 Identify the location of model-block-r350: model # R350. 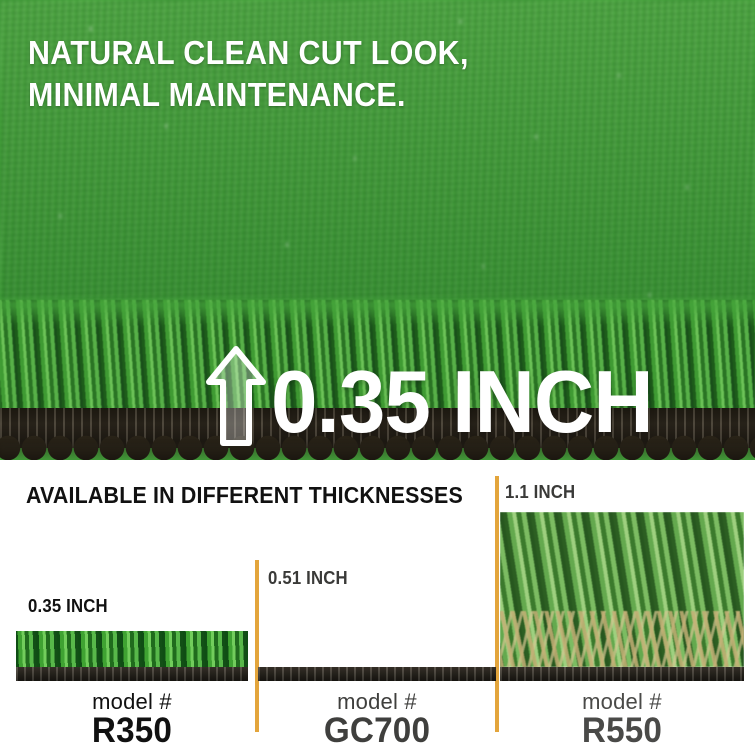
(132, 719).